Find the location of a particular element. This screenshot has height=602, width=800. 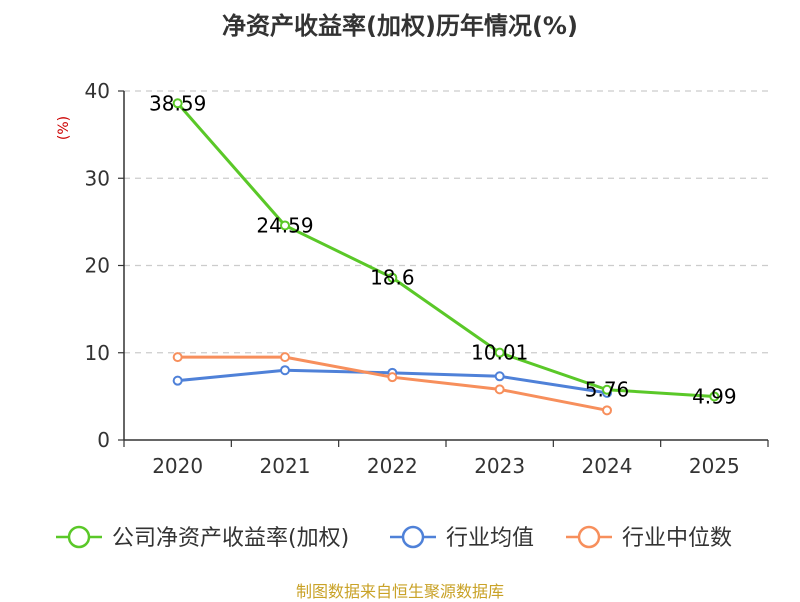

y-tick-label: 40 is located at coordinates (97, 91).